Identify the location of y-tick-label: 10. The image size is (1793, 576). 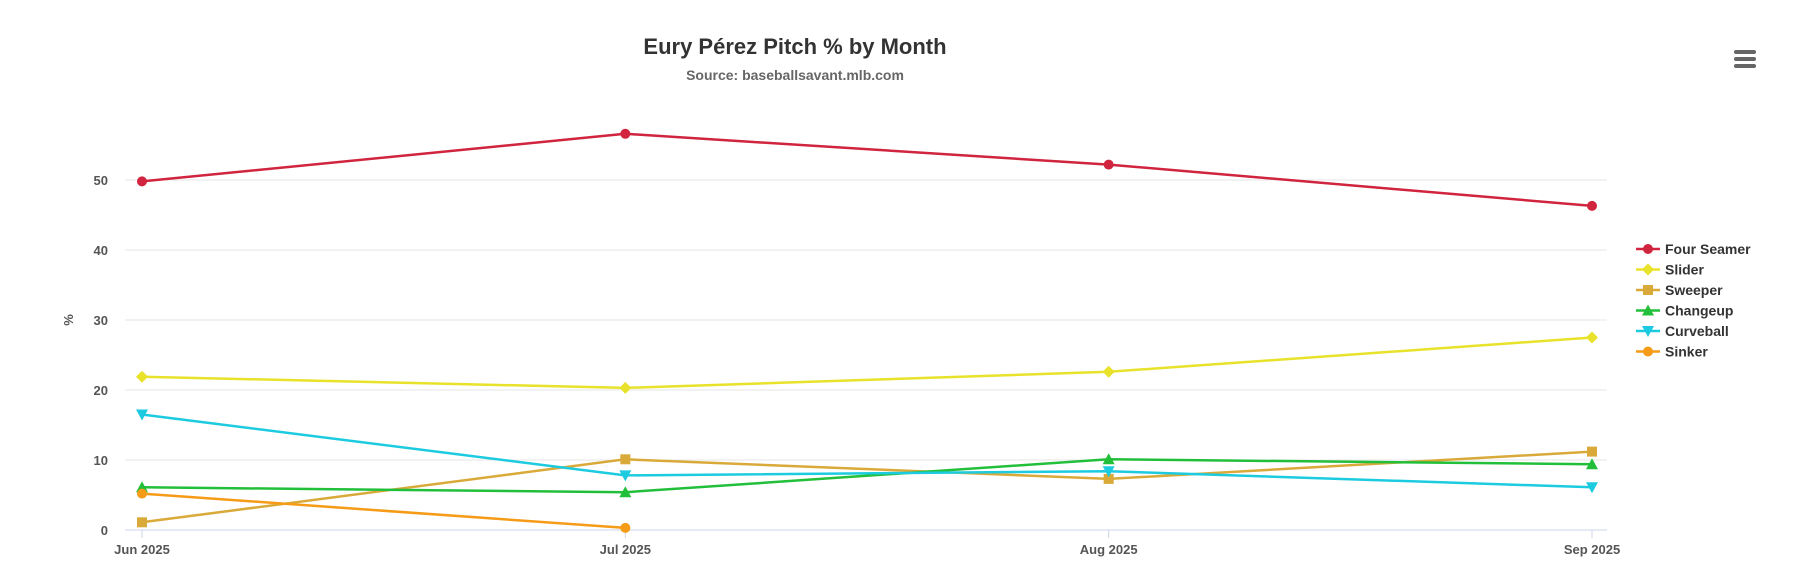
(101, 460).